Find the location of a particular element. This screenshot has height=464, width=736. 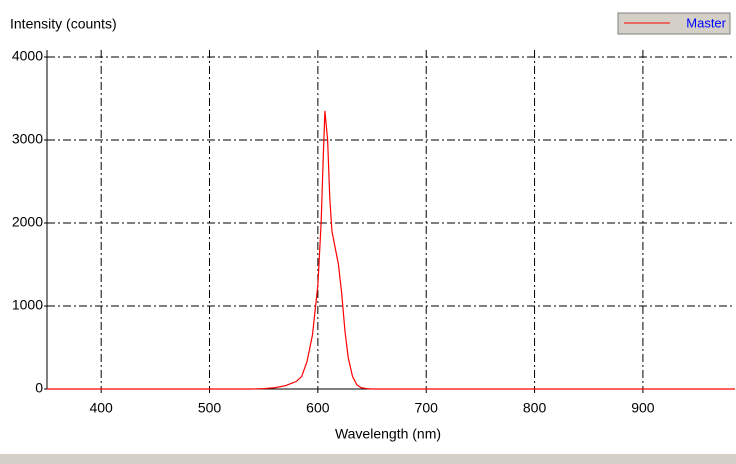

x-tick-label: 700 is located at coordinates (427, 408).